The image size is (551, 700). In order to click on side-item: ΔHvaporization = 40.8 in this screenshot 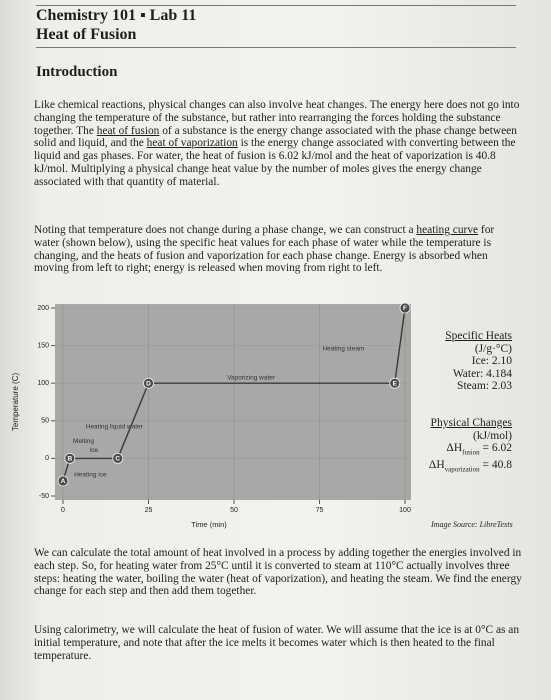, I will do `click(457, 467)`.